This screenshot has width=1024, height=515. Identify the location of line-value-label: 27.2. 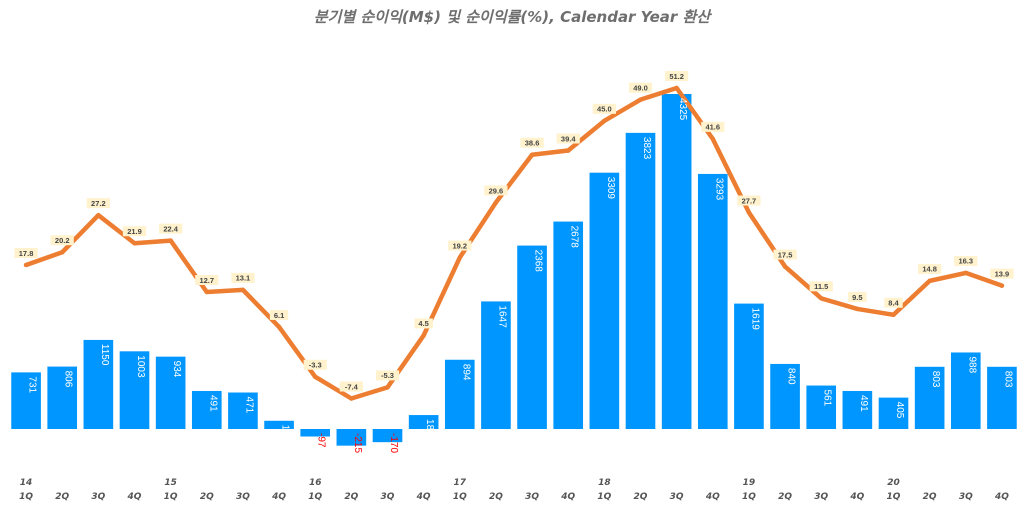
(98, 203).